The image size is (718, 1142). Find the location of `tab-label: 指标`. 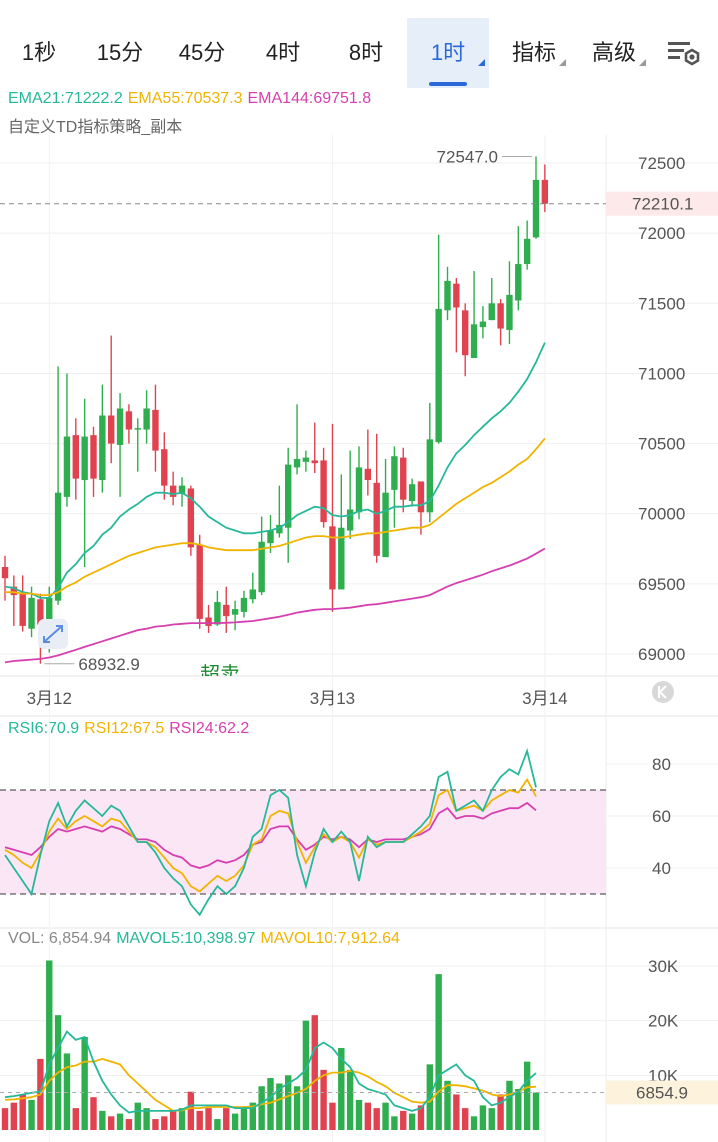

tab-label: 指标 is located at coordinates (533, 52).